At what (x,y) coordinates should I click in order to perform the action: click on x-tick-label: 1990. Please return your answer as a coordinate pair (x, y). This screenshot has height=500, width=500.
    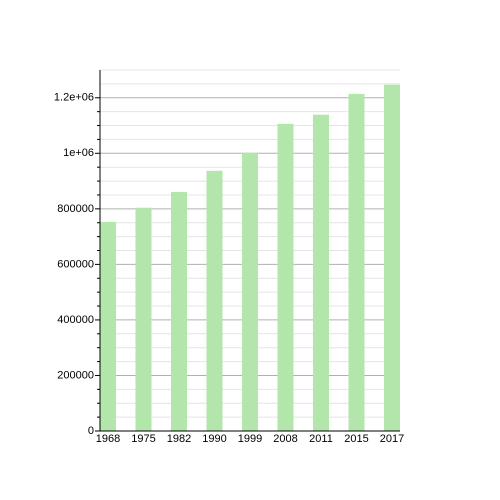
    Looking at the image, I should click on (214, 439).